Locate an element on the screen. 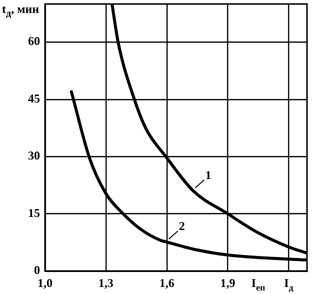 The width and height of the screenshot is (314, 294). x-tick-label: 1,6 is located at coordinates (166, 283).